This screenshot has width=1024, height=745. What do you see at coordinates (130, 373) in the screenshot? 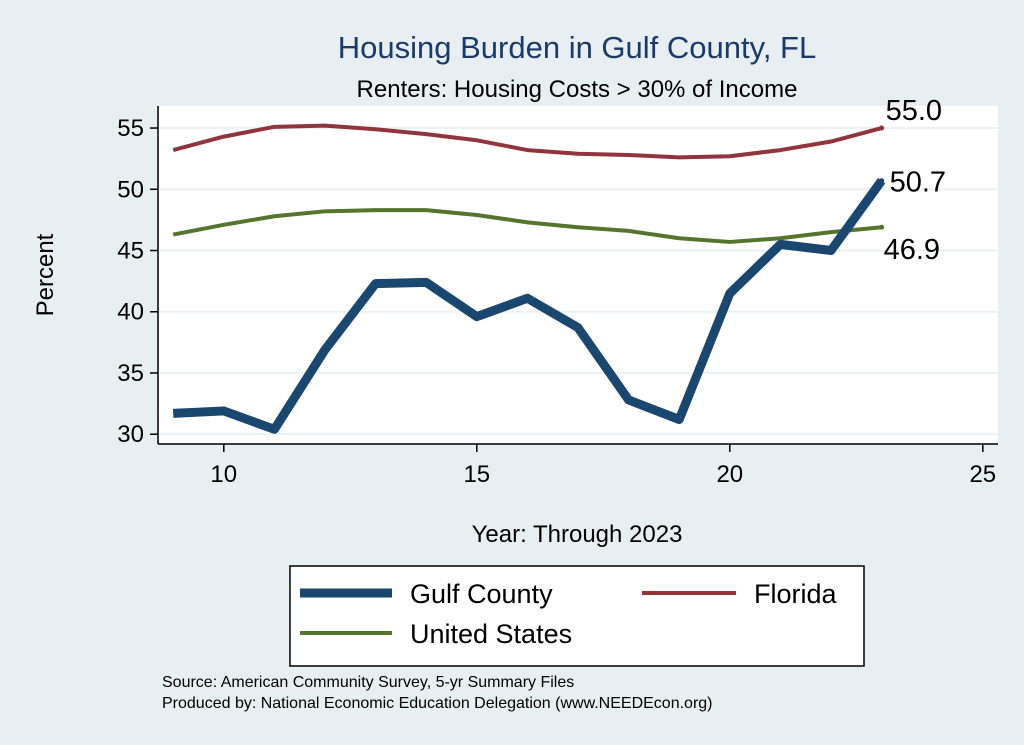
I see `y-tick-label: 35` at bounding box center [130, 373].